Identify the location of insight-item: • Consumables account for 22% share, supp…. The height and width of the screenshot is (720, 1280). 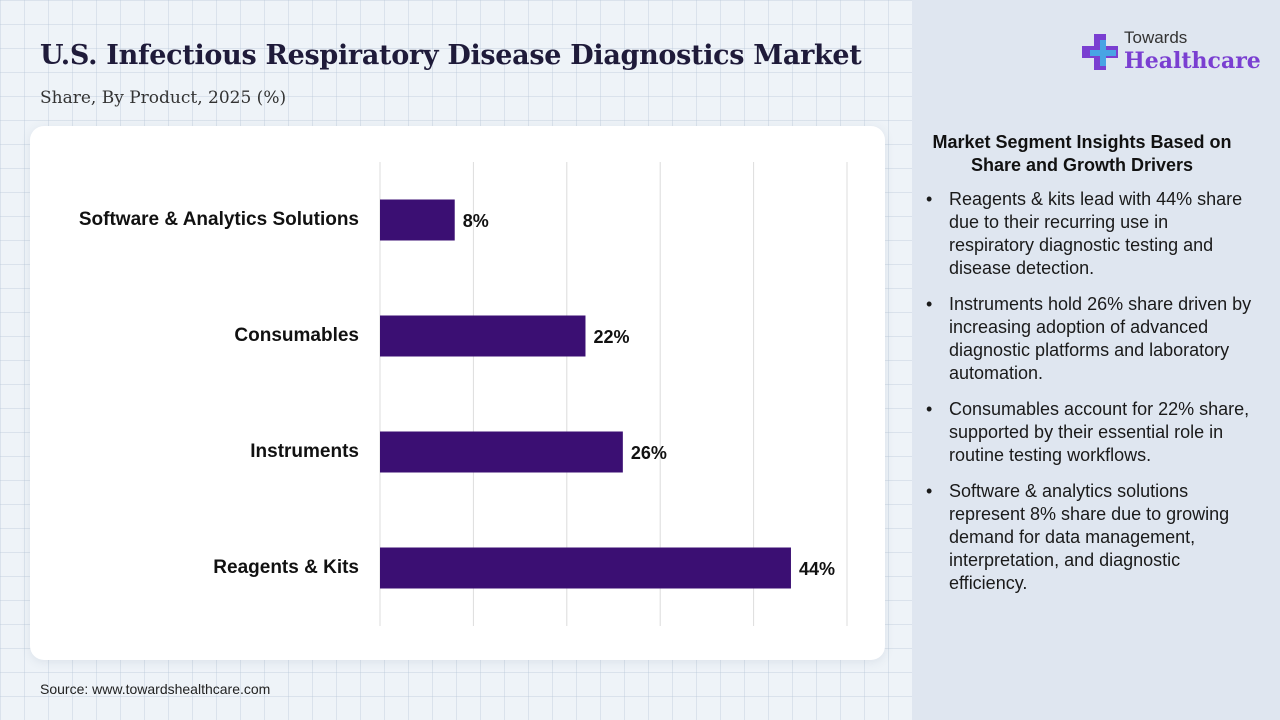
(1087, 432).